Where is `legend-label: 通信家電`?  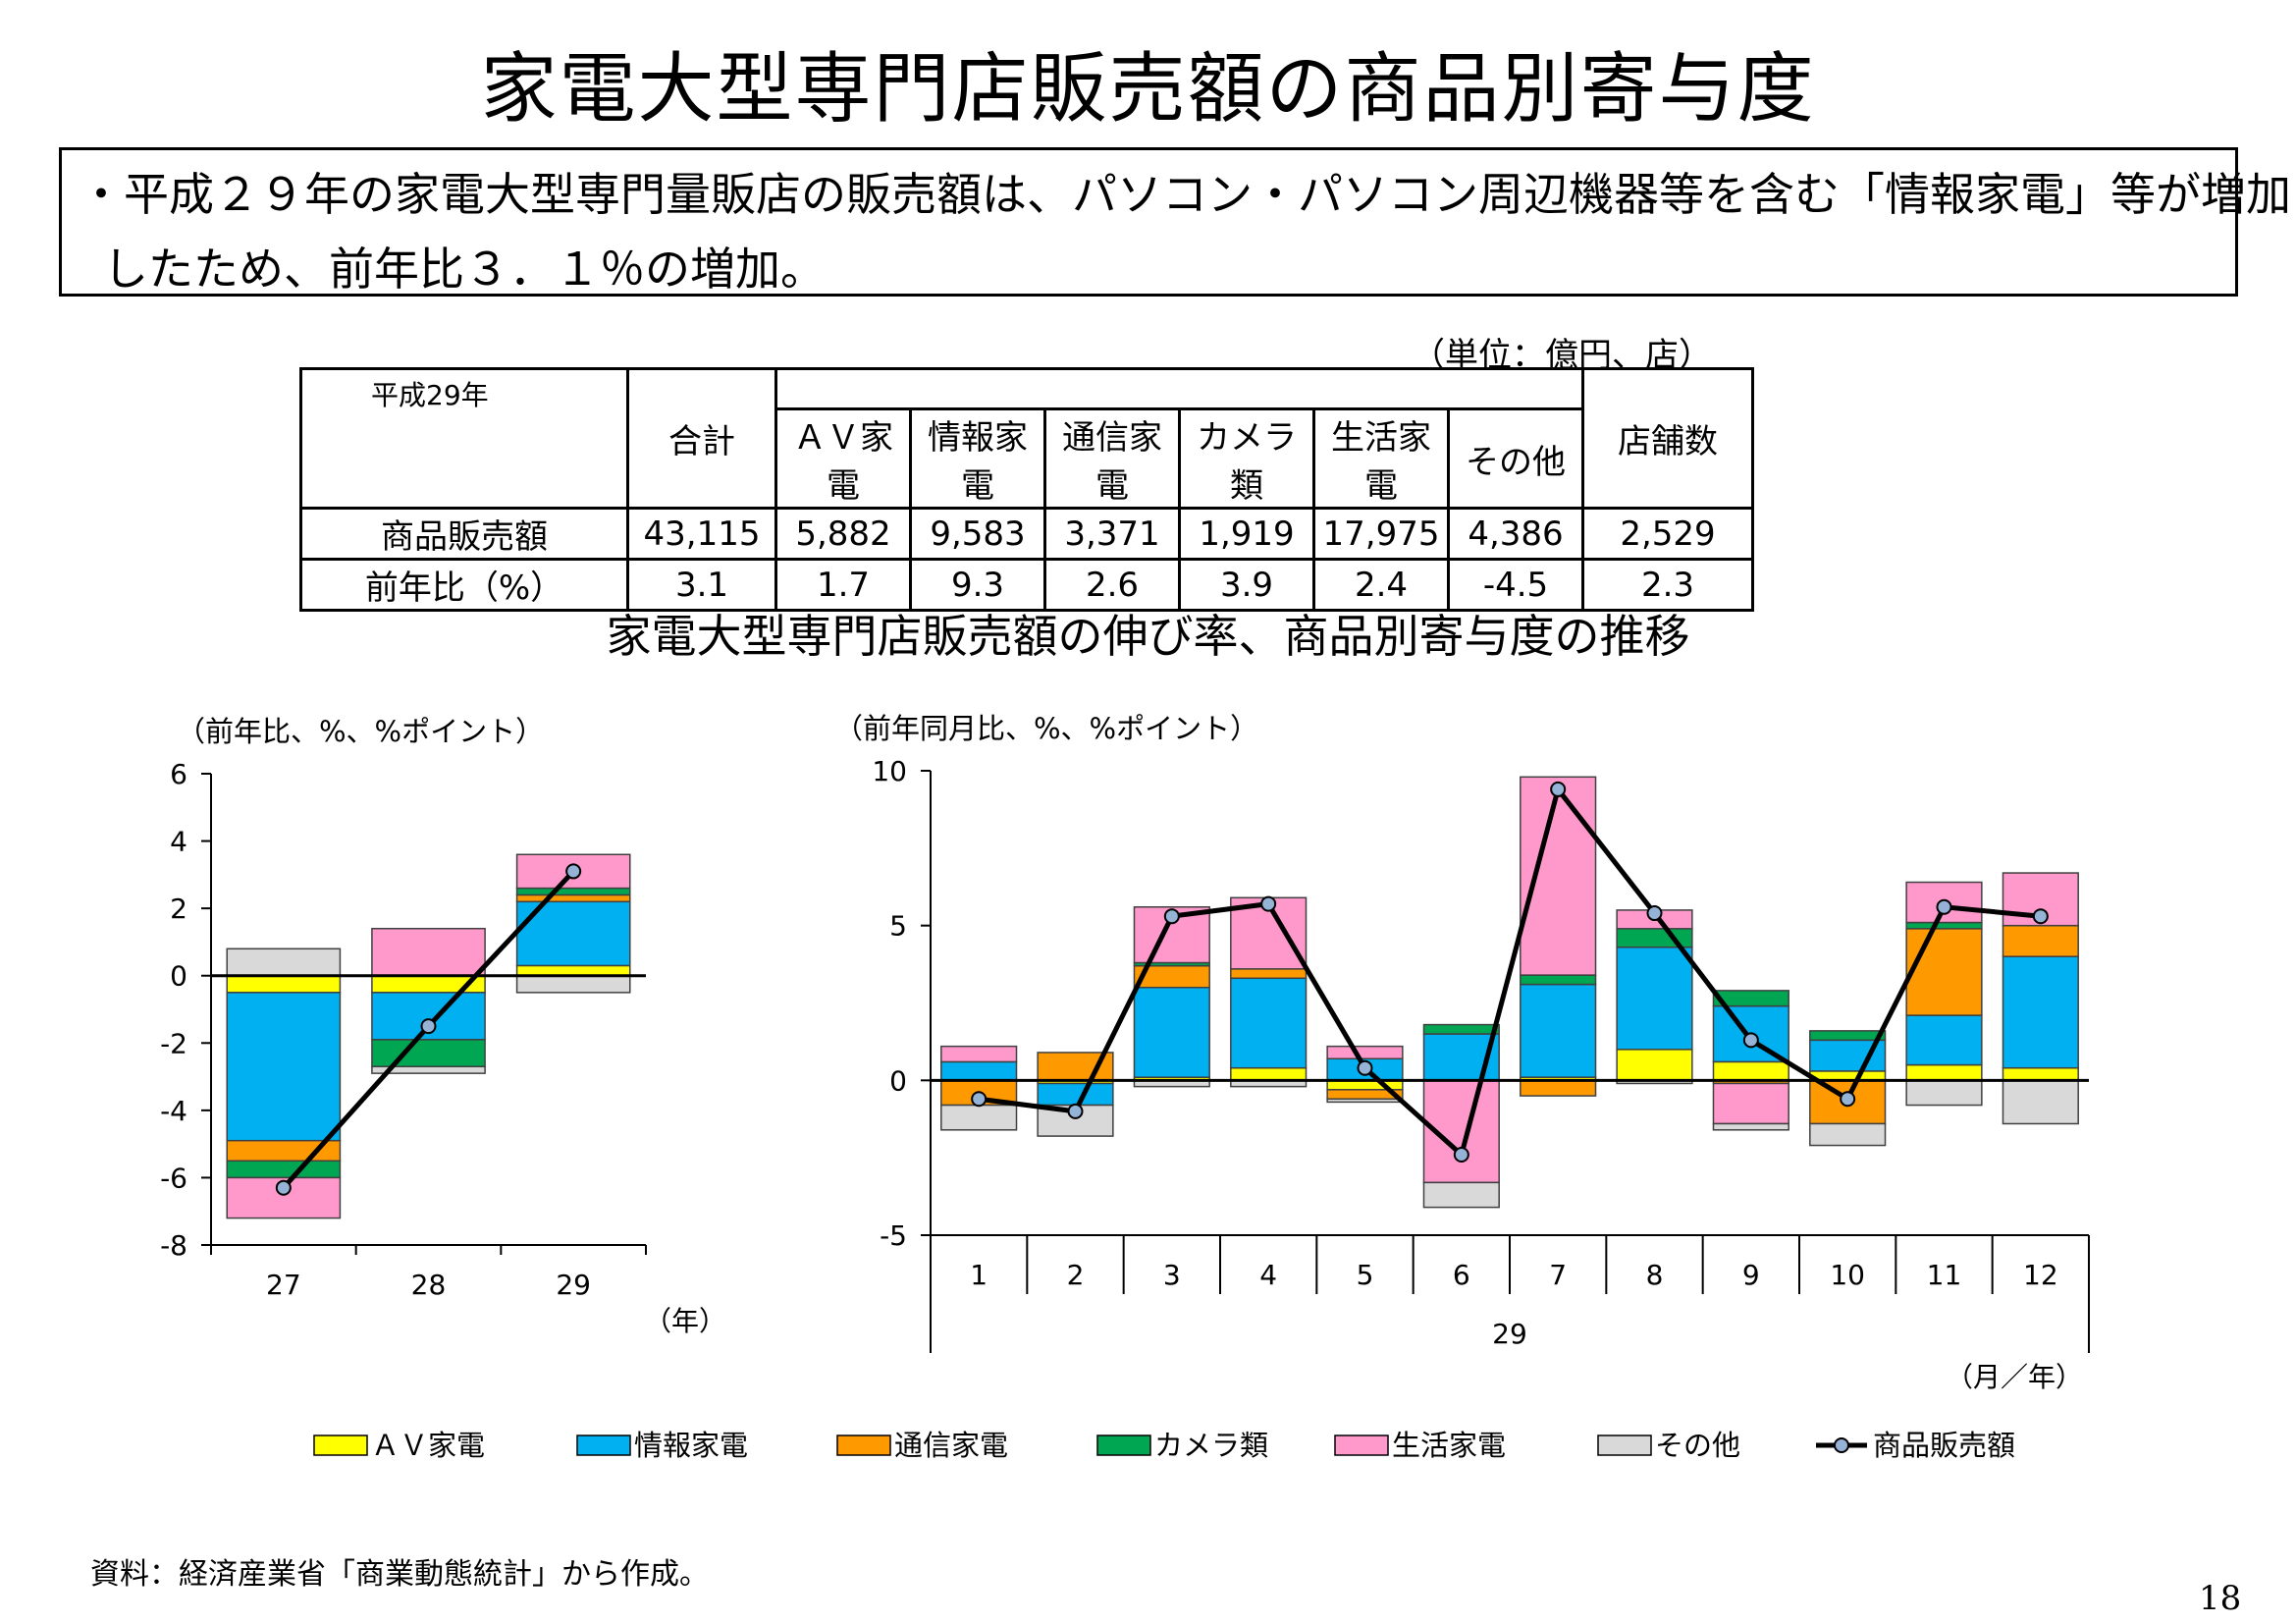
legend-label: 通信家電 is located at coordinates (951, 1445).